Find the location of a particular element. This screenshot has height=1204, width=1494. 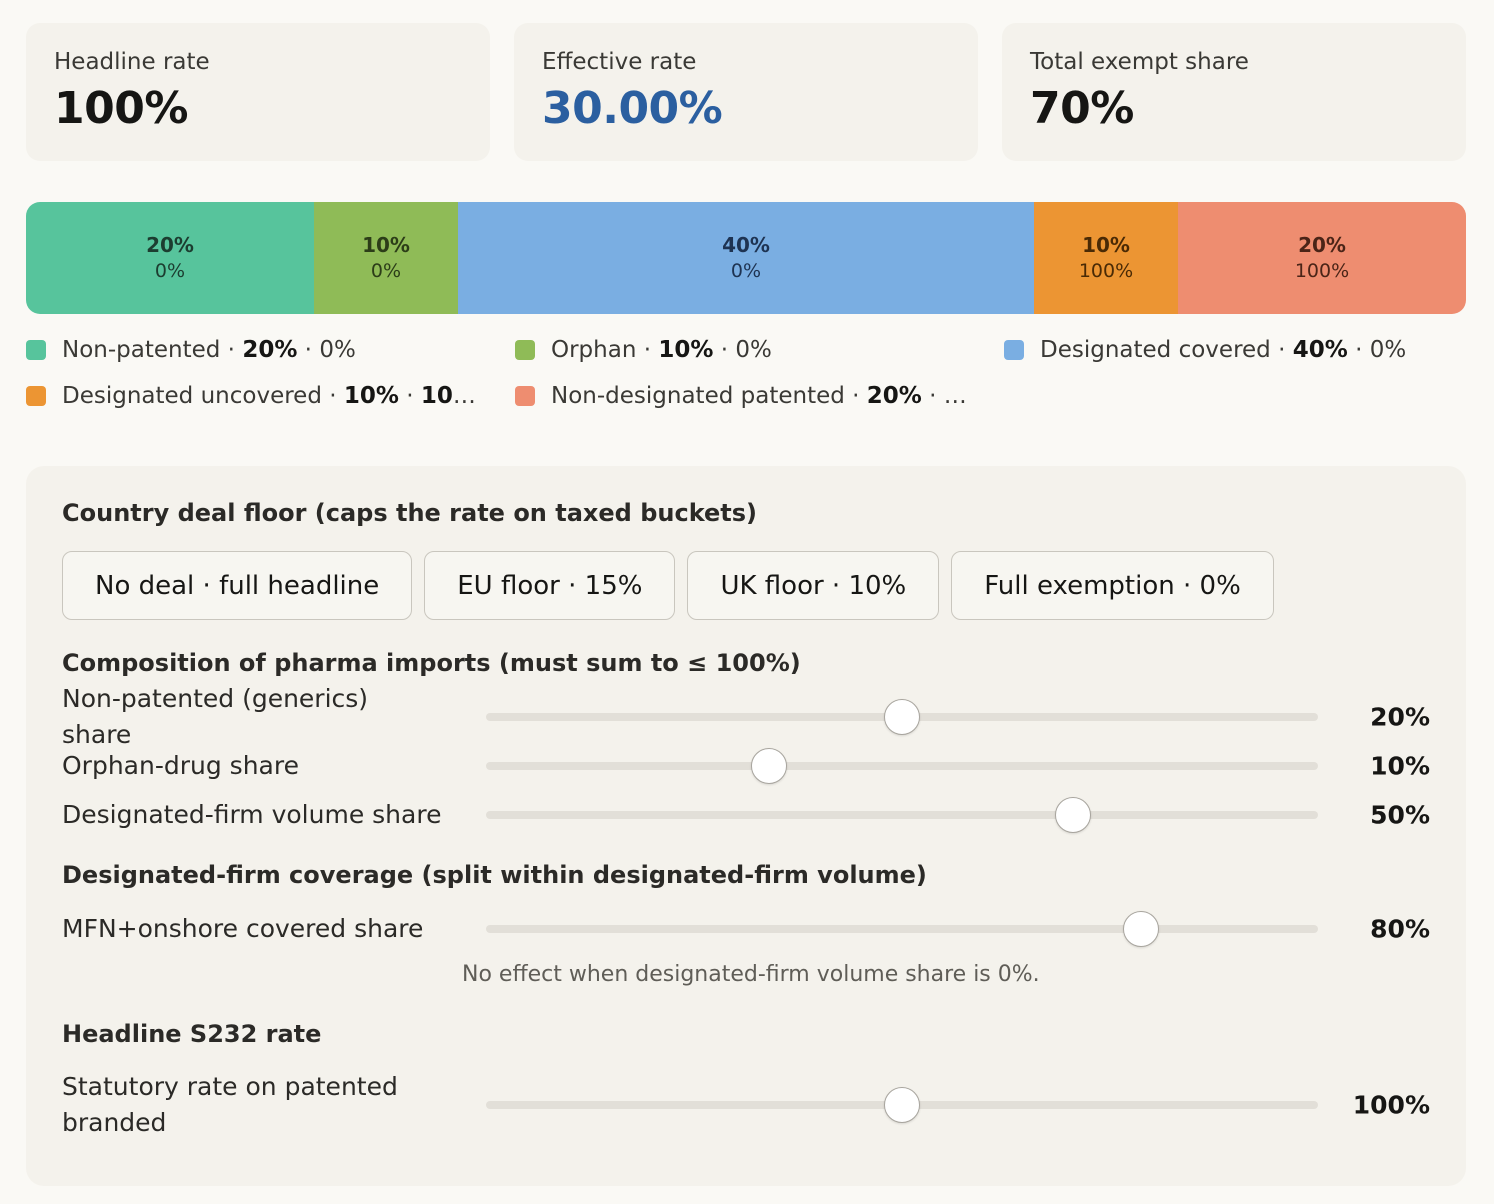

slider-row-covered-share: MFN+onshore covered share 80% is located at coordinates (746, 929).